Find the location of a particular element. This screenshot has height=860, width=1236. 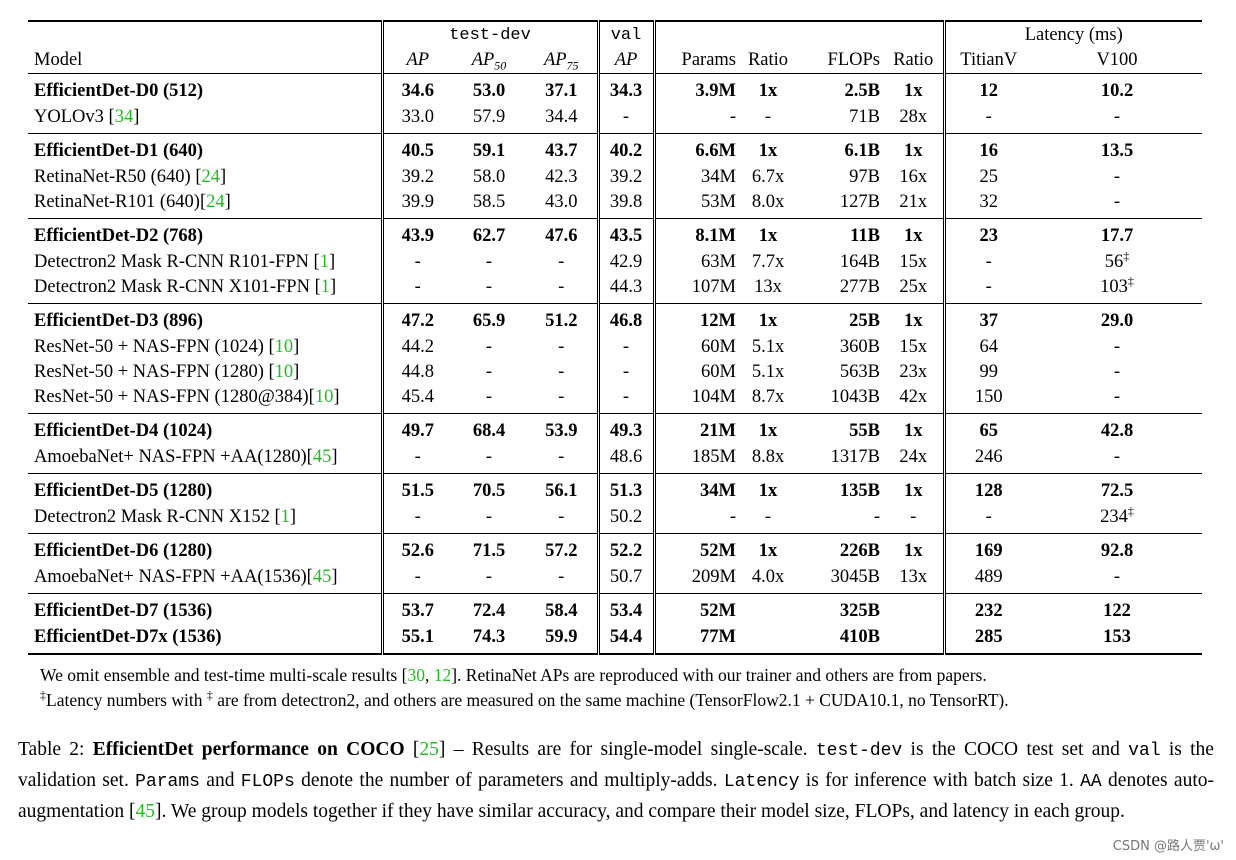

cell-val: 52.2 is located at coordinates (625, 549).